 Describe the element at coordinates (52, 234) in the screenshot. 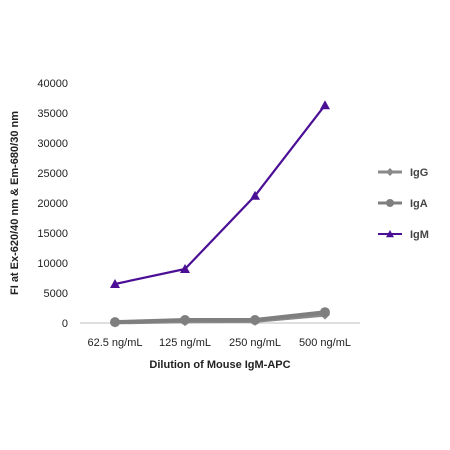

I see `y-tick-label: 15000` at that location.